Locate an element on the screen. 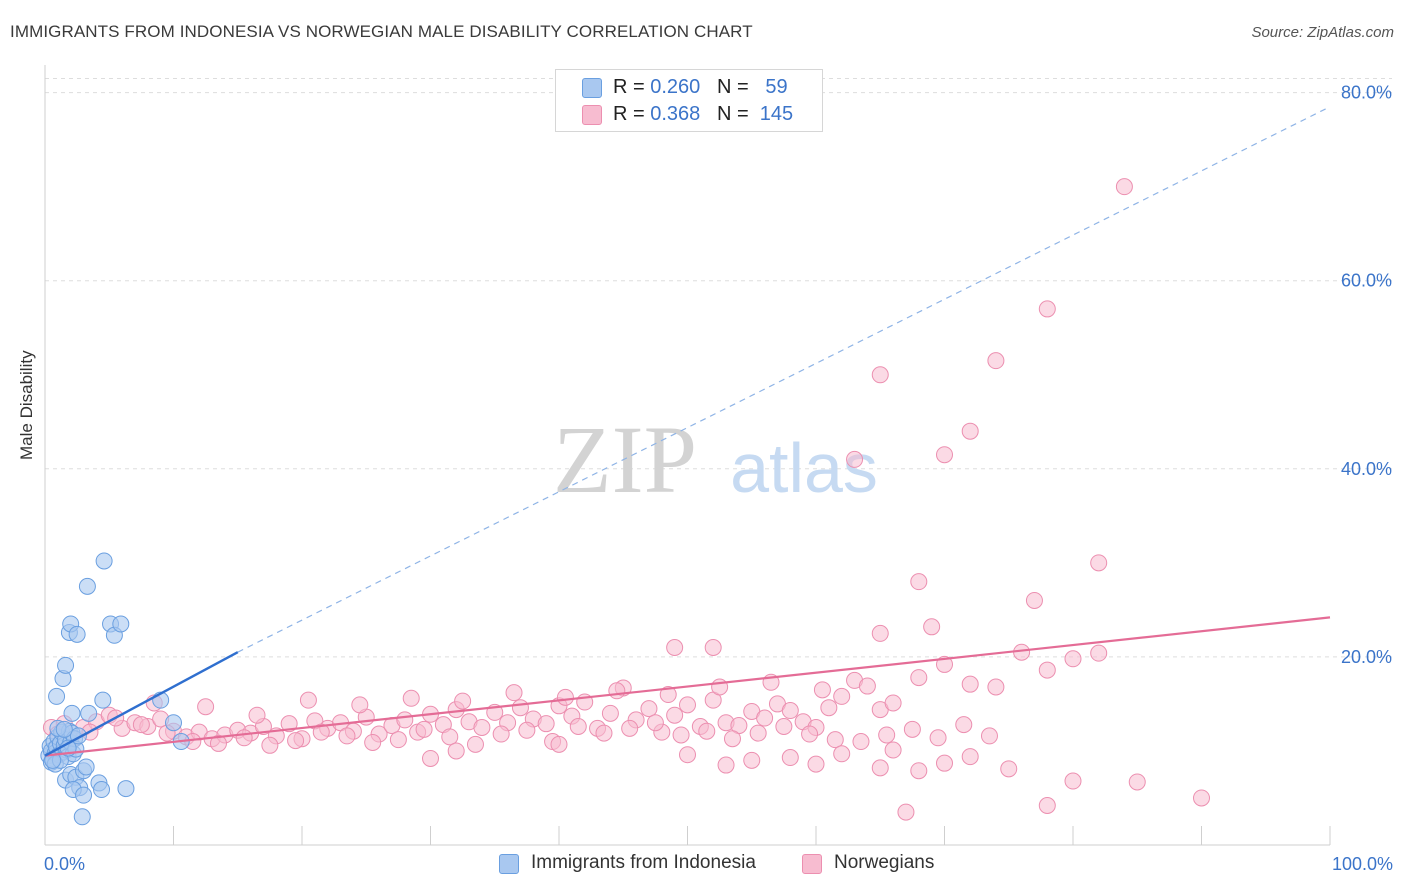 This screenshot has width=1406, height=892. x-tick-label-max: 100.0% is located at coordinates (1362, 864).